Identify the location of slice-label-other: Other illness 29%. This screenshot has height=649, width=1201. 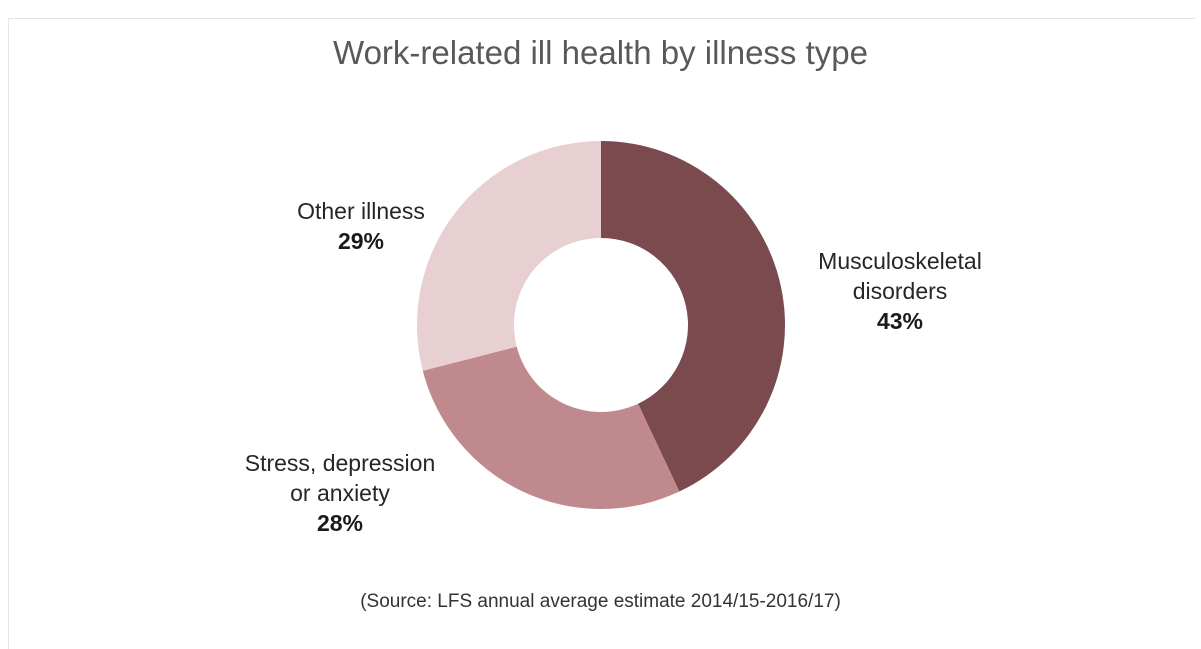
(361, 226).